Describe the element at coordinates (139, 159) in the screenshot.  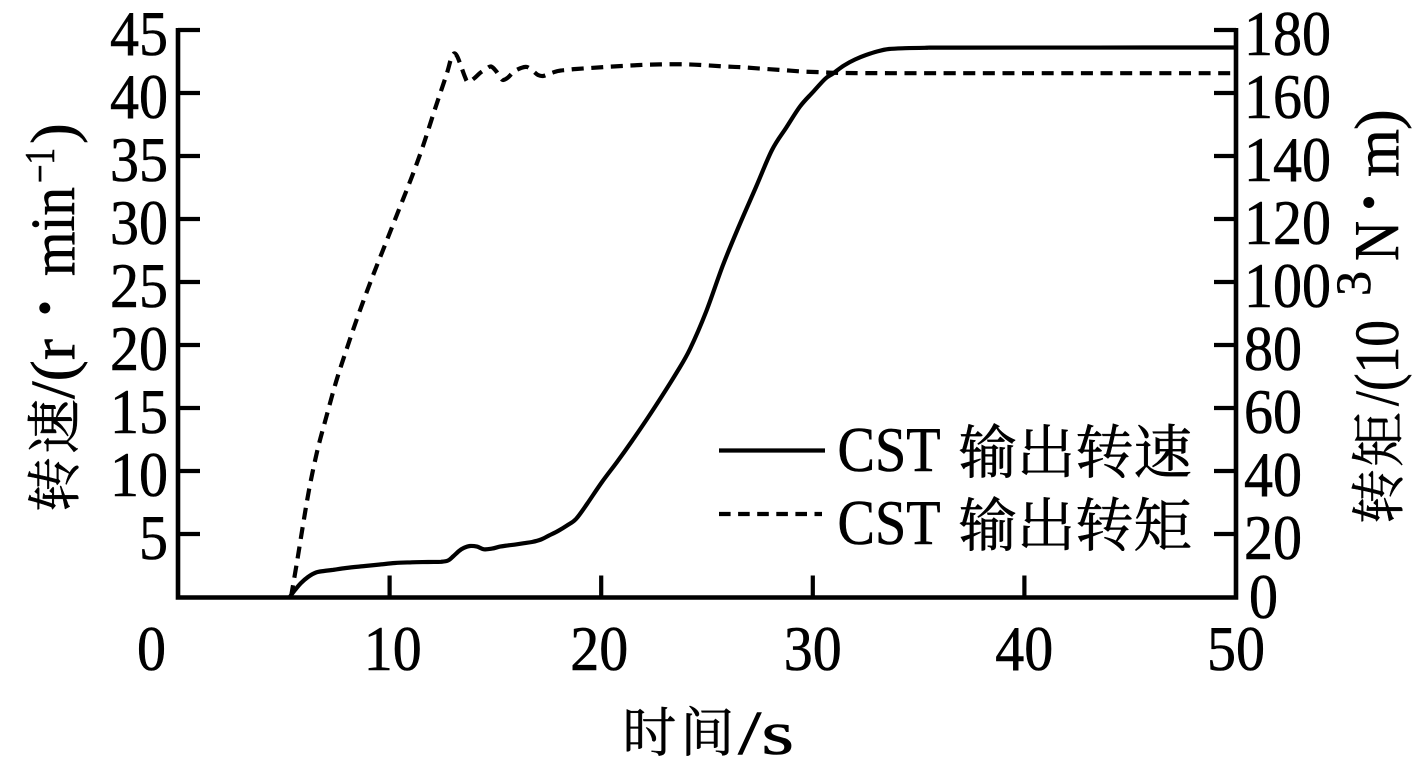
I see `svg-text: 35` at that location.